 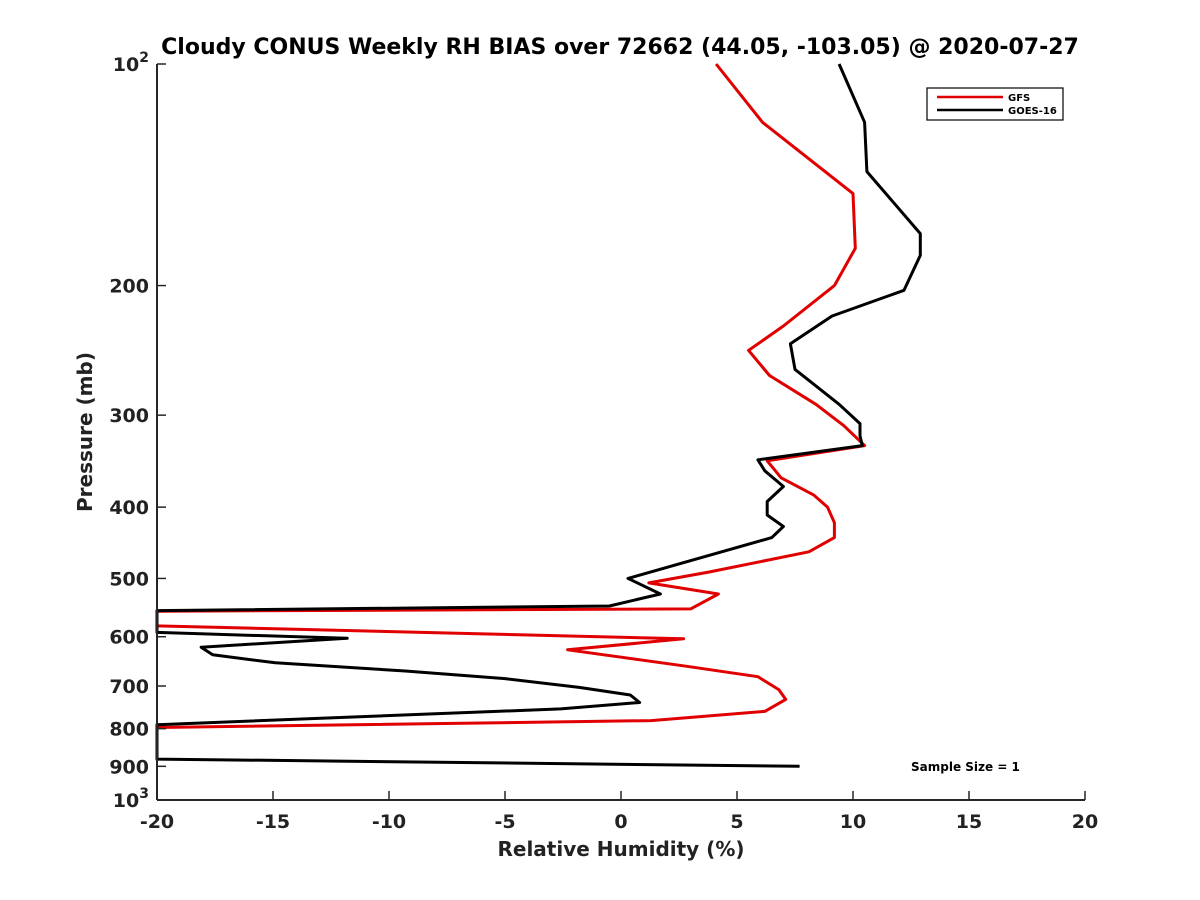 I want to click on x-tick-label: 20, so click(x=1085, y=822).